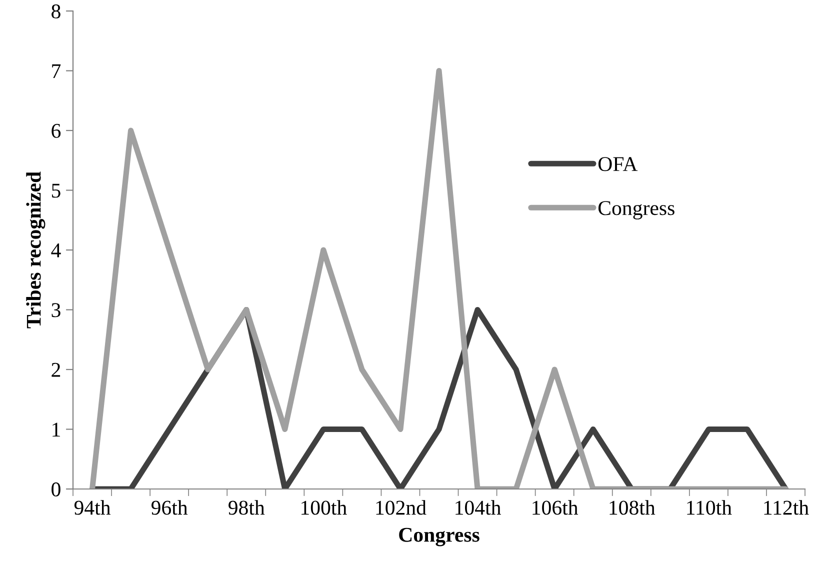 Image resolution: width=818 pixels, height=564 pixels. Describe the element at coordinates (56, 71) in the screenshot. I see `y-tick-label: 7` at that location.